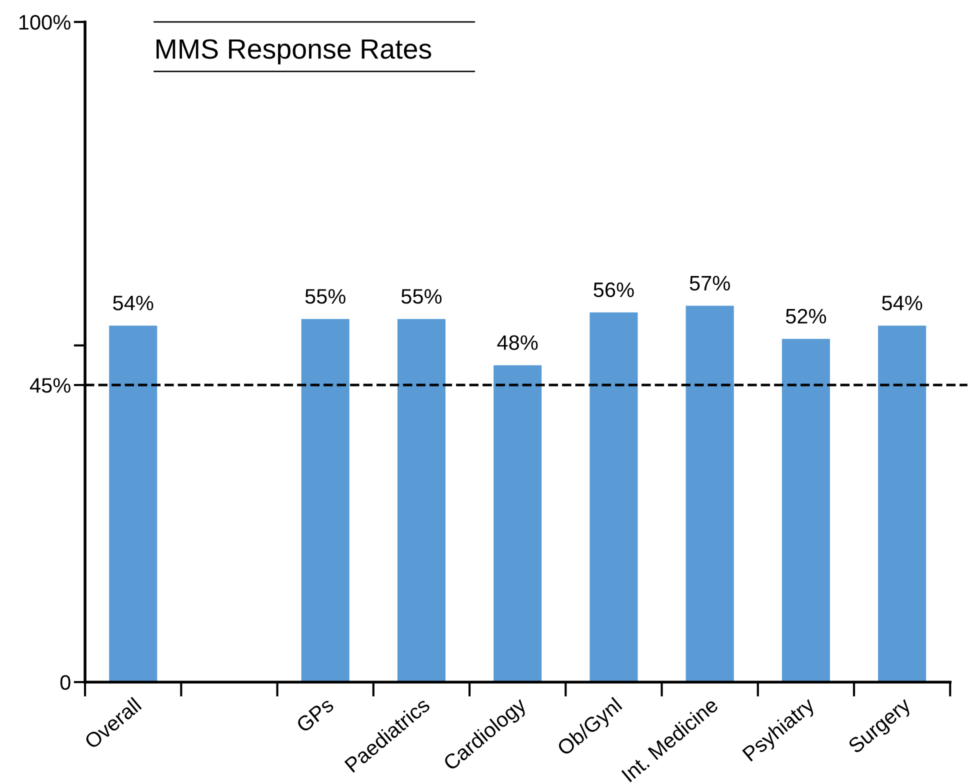  I want to click on data-label: 48%, so click(517, 342).